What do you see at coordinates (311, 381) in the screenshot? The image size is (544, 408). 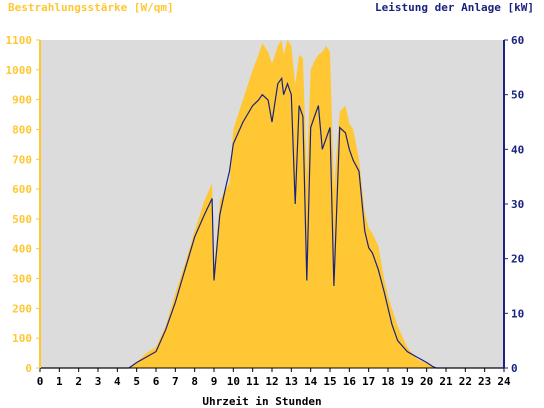 I see `x-tick-label: 14` at bounding box center [311, 381].